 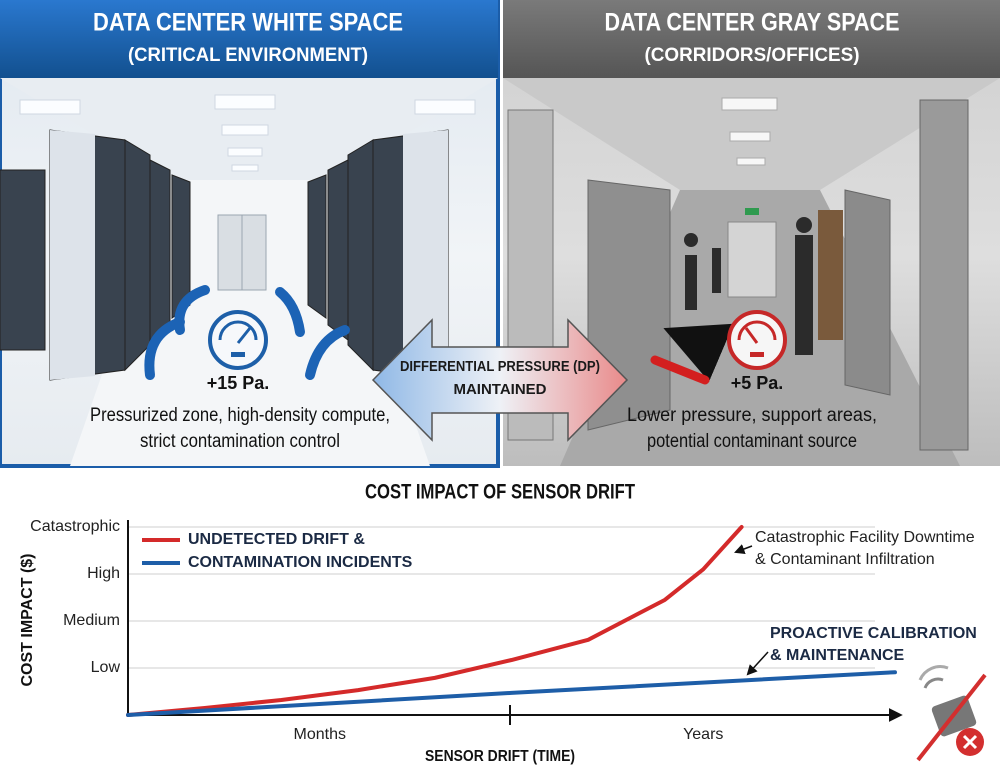 I want to click on y-axis-label: COST IMPACT ($), so click(x=27, y=619).